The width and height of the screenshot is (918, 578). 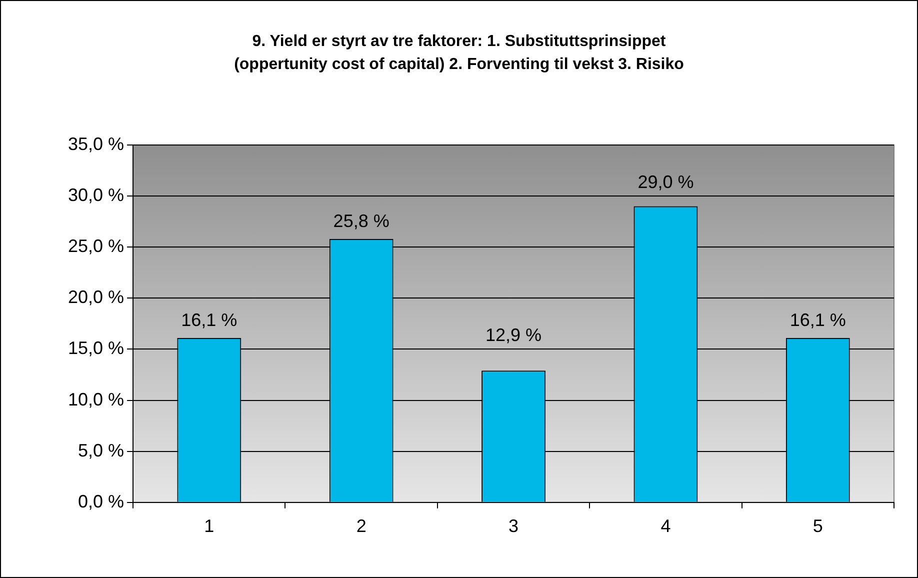 What do you see at coordinates (513, 526) in the screenshot?
I see `x-tick-label: 3` at bounding box center [513, 526].